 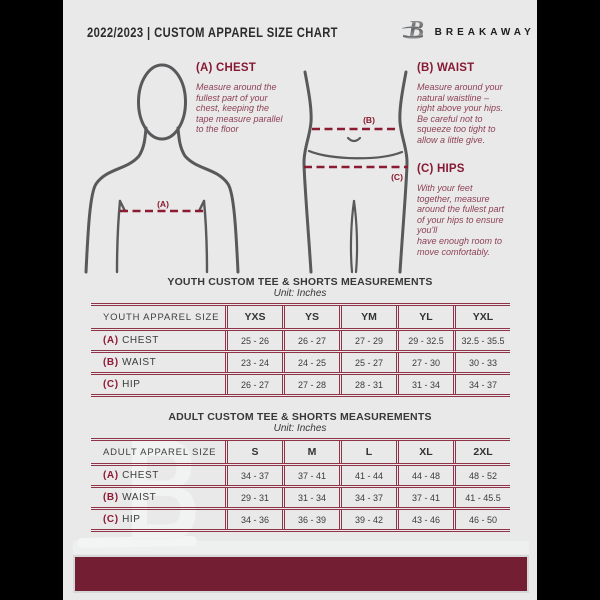 What do you see at coordinates (212, 32) in the screenshot?
I see `page-title: 2022/2023 | CUSTOM APPAREL SIZE CHART` at bounding box center [212, 32].